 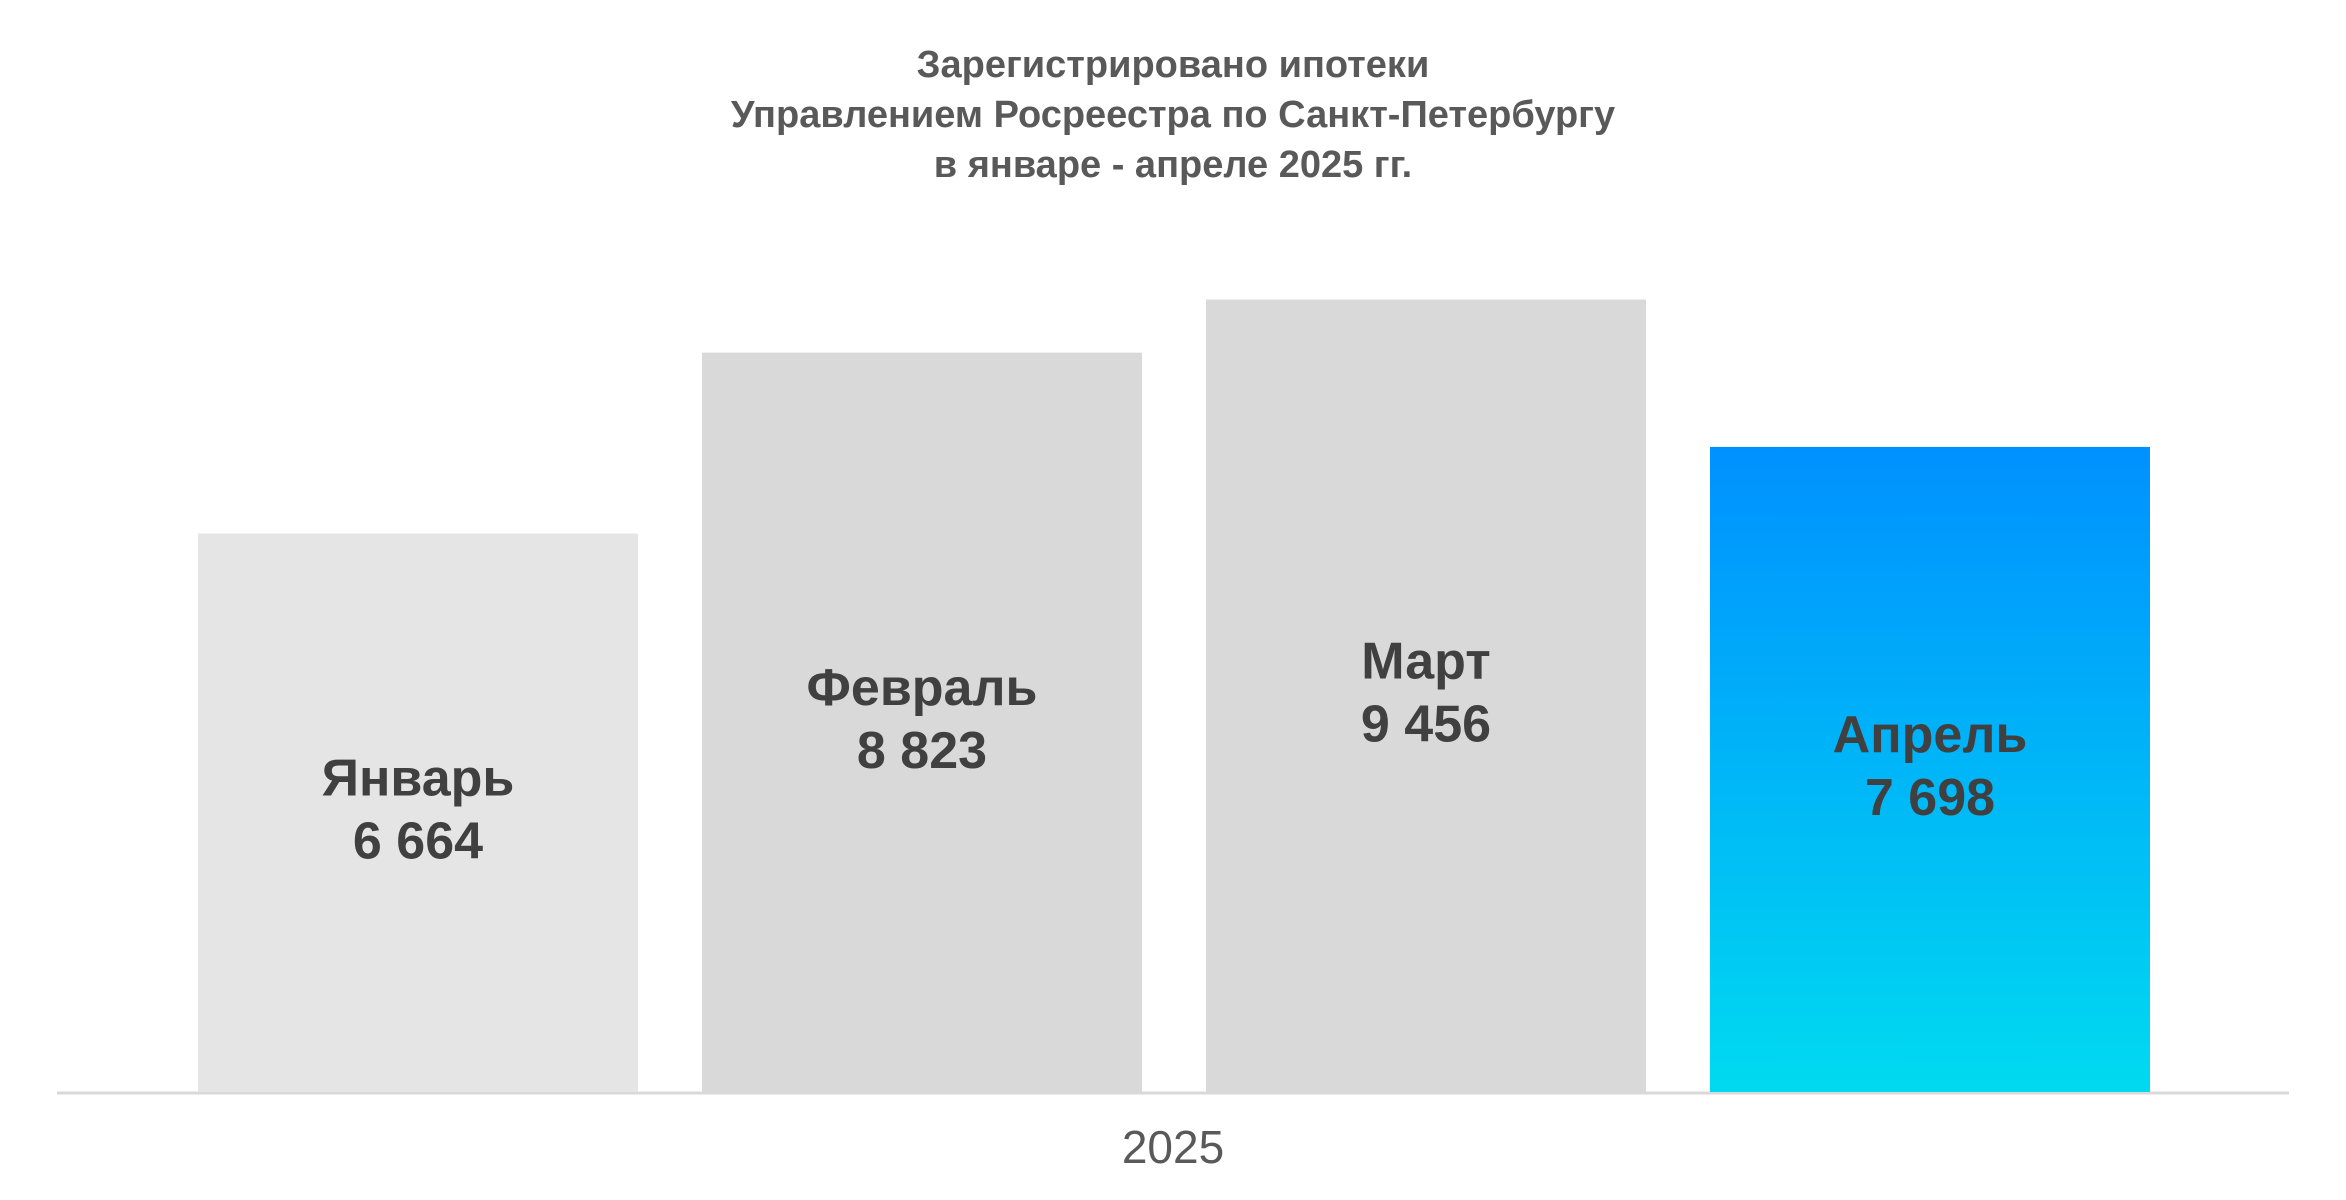 What do you see at coordinates (922, 751) in the screenshot?
I see `value-label: 8 823` at bounding box center [922, 751].